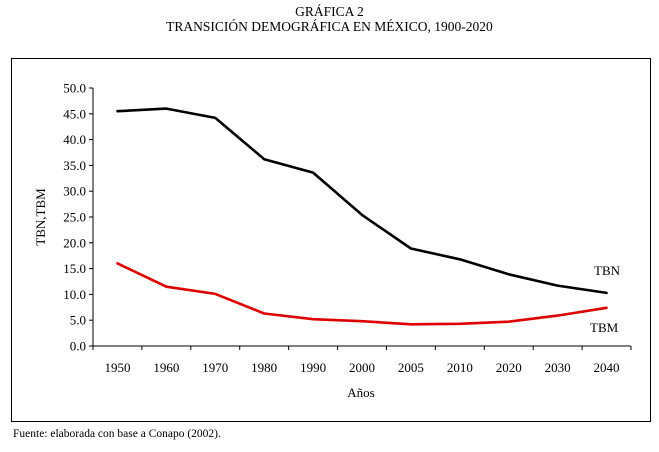  Describe the element at coordinates (40, 217) in the screenshot. I see `y-axis-label: TBN,TBM` at that location.